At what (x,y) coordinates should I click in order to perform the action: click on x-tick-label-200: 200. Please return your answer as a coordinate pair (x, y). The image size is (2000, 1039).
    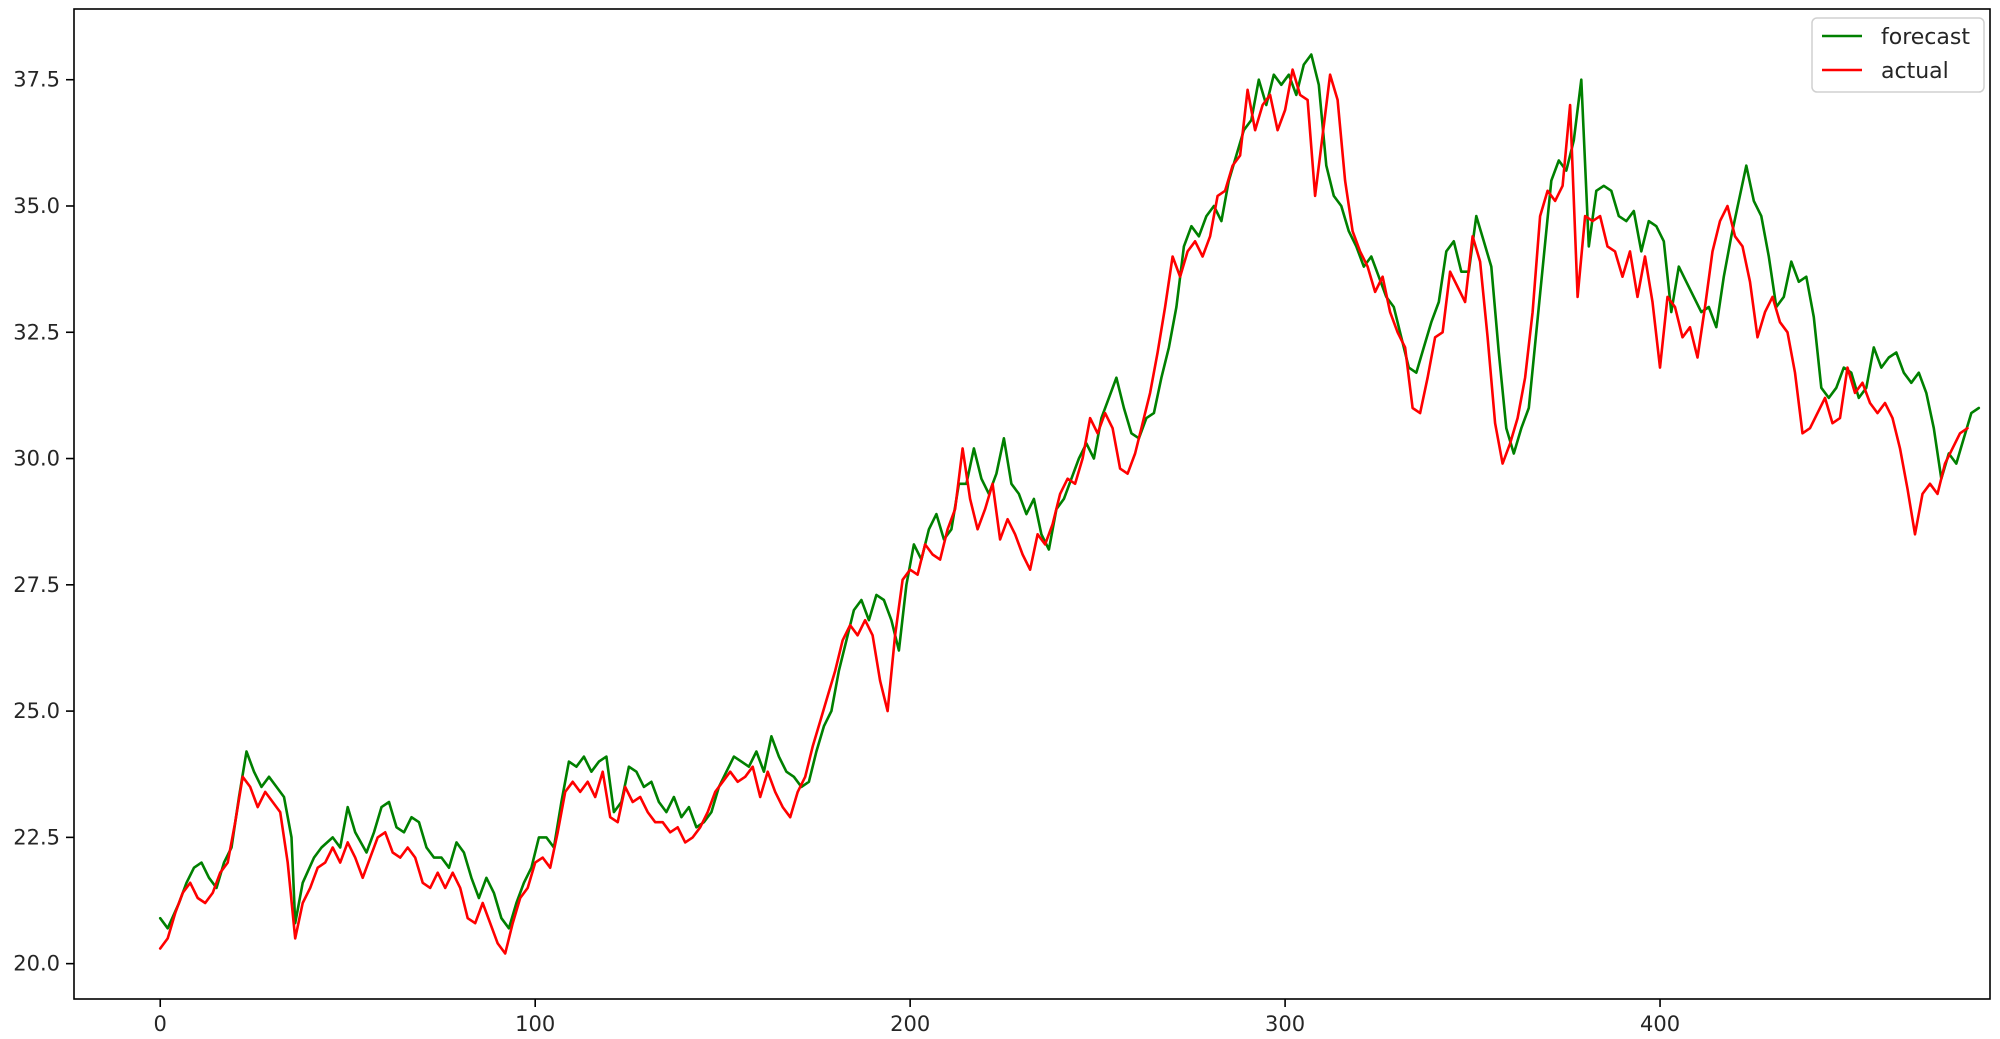
    Looking at the image, I should click on (910, 1024).